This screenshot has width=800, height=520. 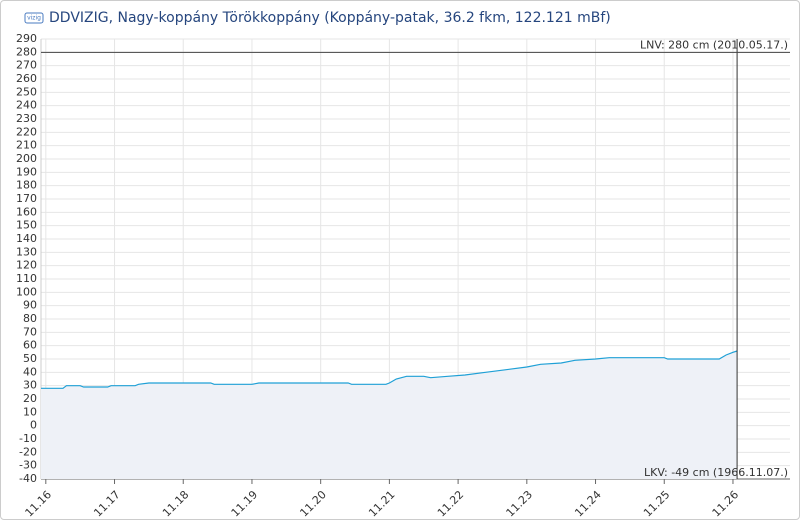 What do you see at coordinates (26, 198) in the screenshot?
I see `y-tick-label: 170` at bounding box center [26, 198].